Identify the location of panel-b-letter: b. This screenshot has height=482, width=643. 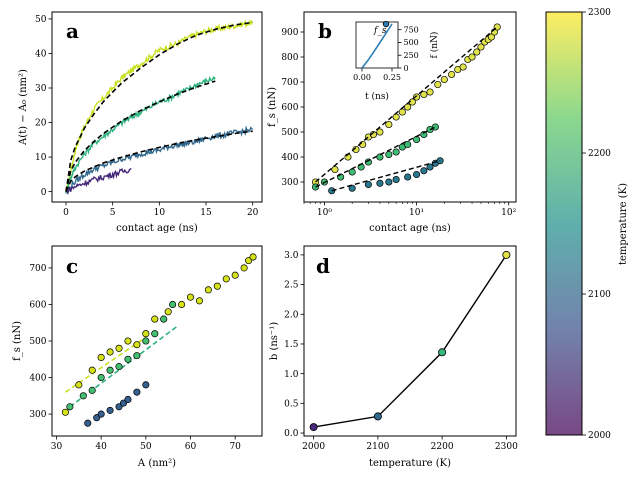
(325, 31).